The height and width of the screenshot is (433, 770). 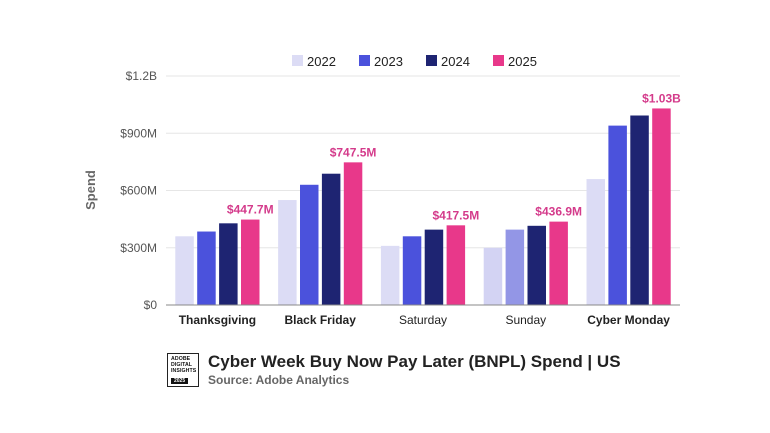 What do you see at coordinates (595, 242) in the screenshot?
I see `bar-2022-cyber-monday` at bounding box center [595, 242].